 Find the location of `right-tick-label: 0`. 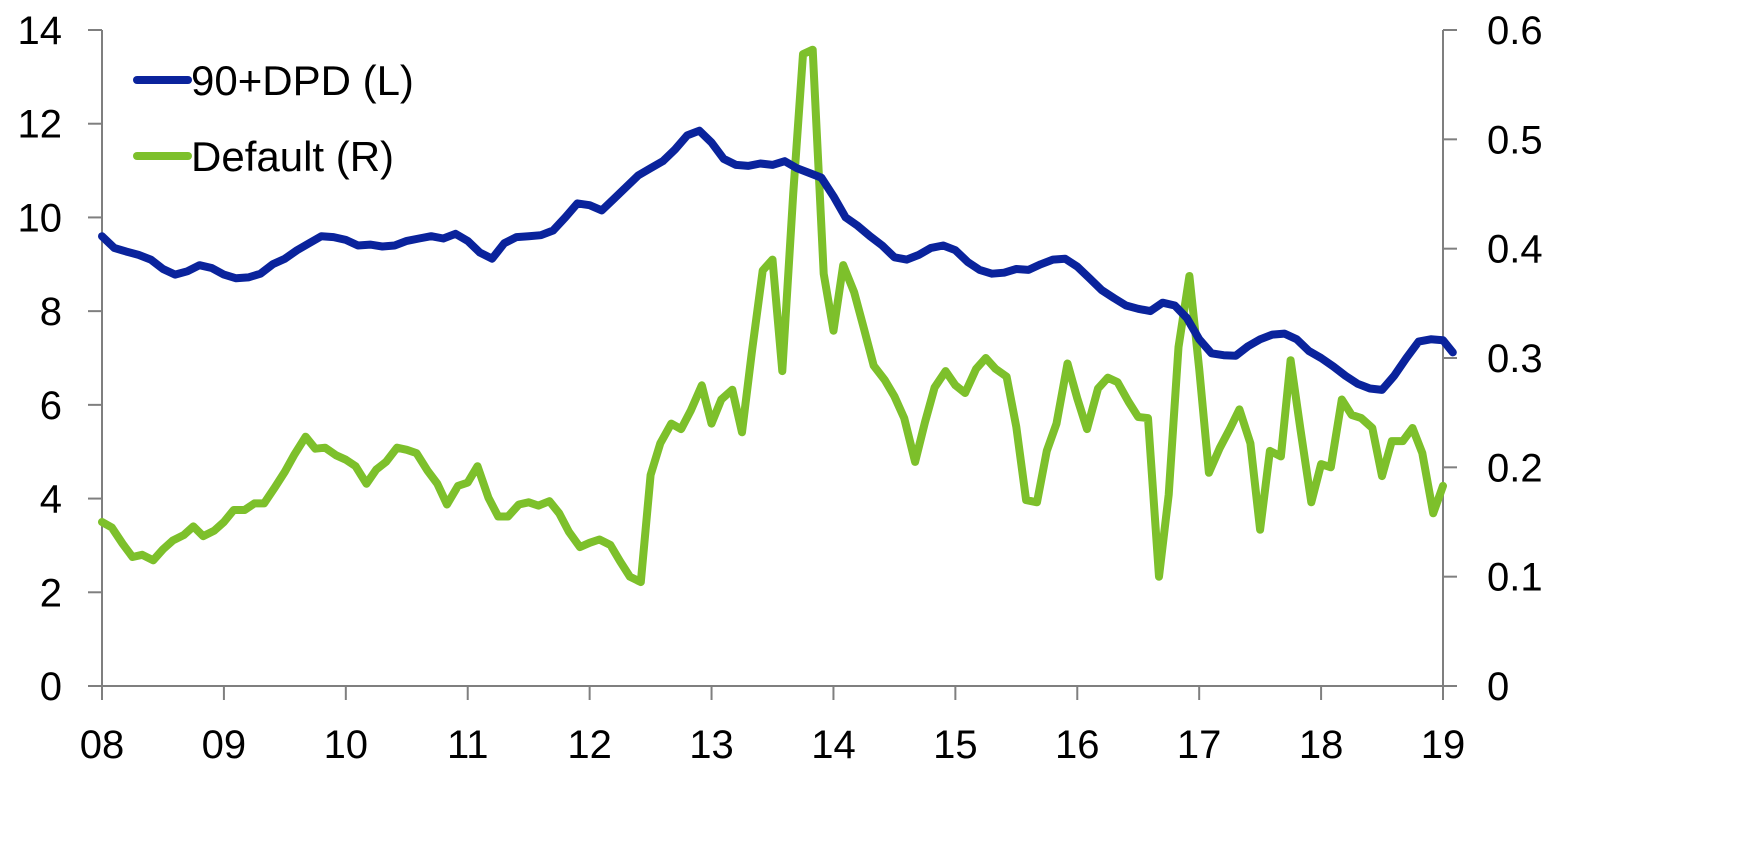

right-tick-label: 0 is located at coordinates (1498, 687).